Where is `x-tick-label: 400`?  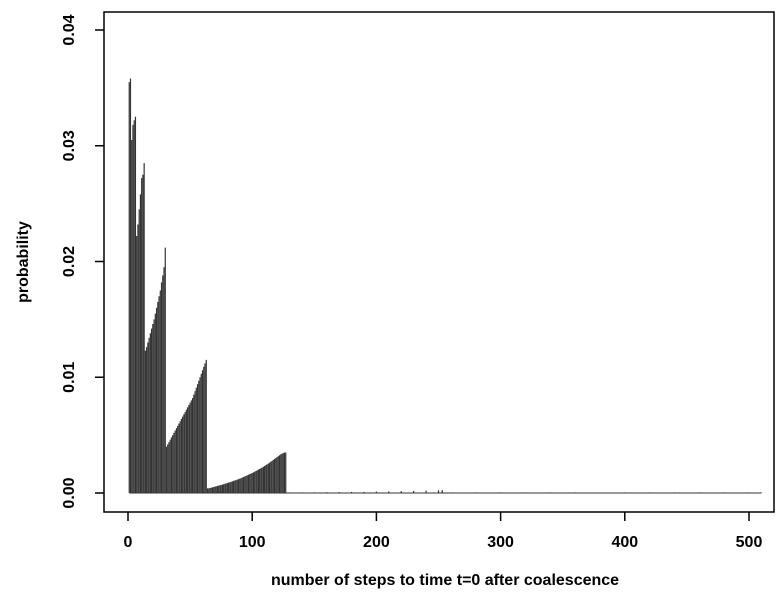 x-tick-label: 400 is located at coordinates (624, 542).